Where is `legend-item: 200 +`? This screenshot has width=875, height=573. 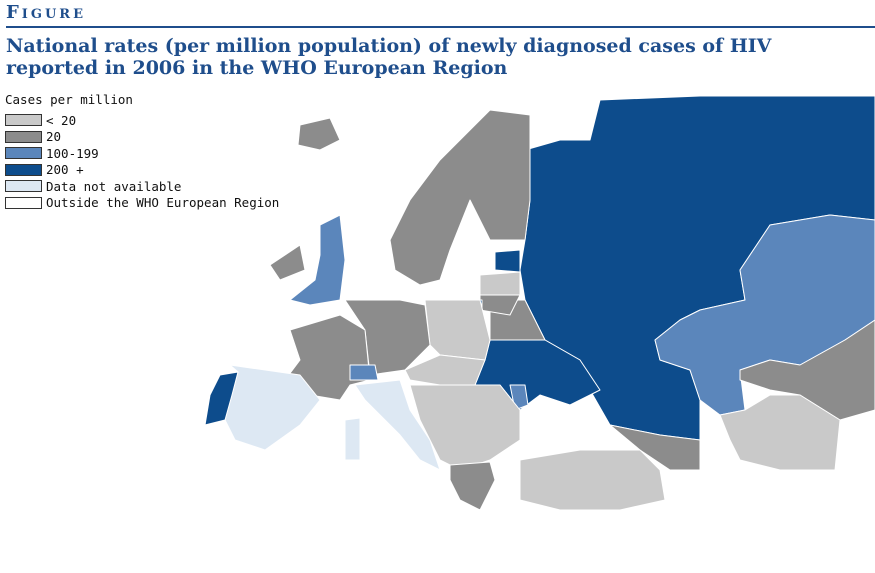
legend-item: 200 + is located at coordinates (142, 170).